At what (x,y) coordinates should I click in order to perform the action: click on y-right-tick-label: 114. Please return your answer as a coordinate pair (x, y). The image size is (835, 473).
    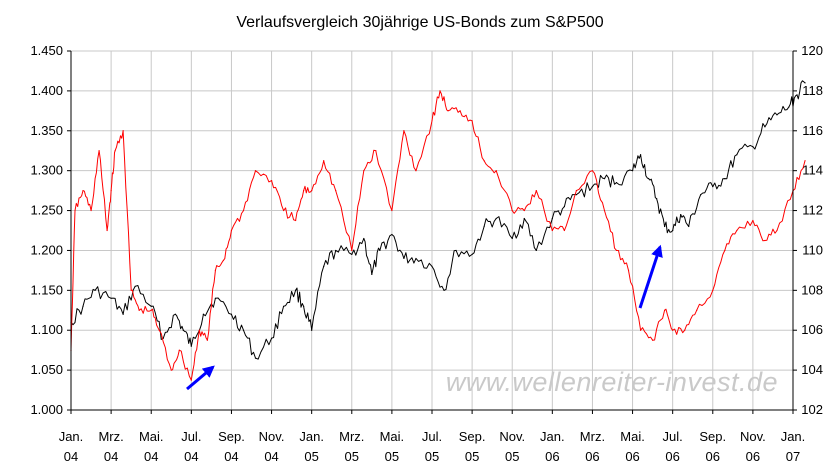
    Looking at the image, I should click on (812, 170).